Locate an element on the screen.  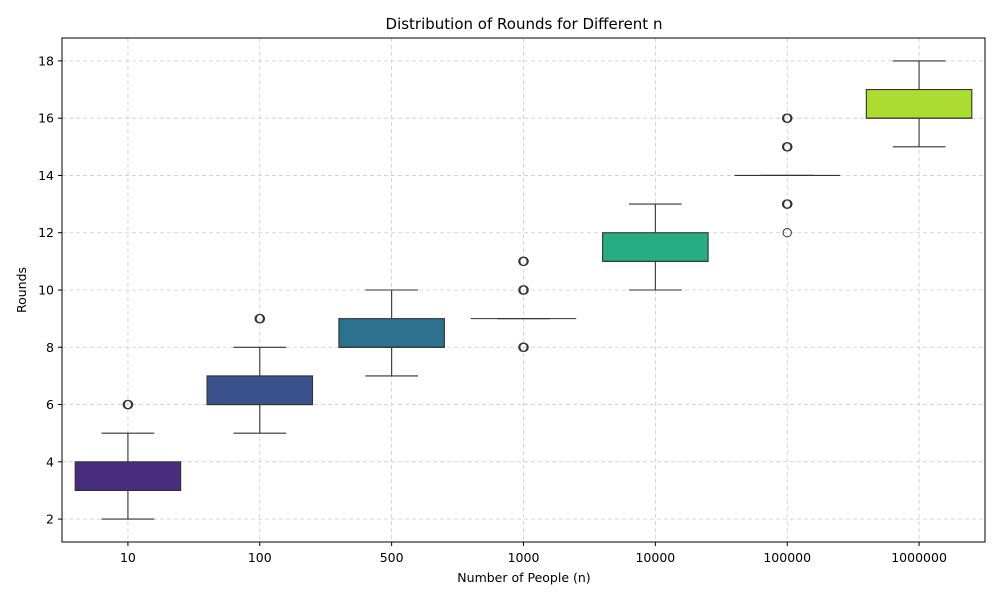
y-tick-label: 14 is located at coordinates (46, 175).